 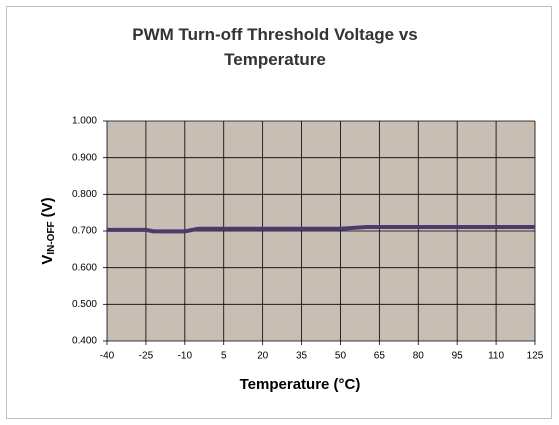 I want to click on y-tick-label: 0.900, so click(x=84, y=157).